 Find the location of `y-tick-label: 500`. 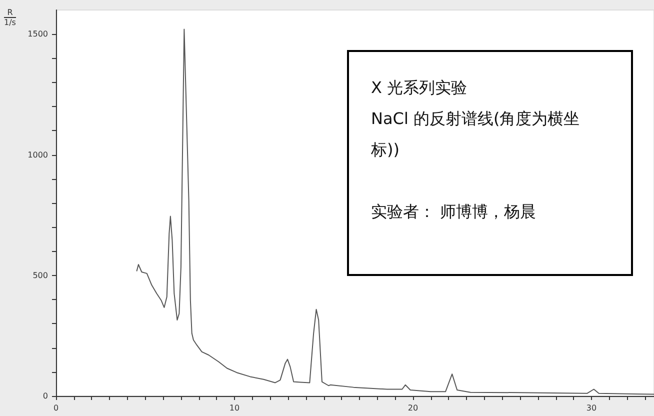

y-tick-label: 500 is located at coordinates (40, 275).